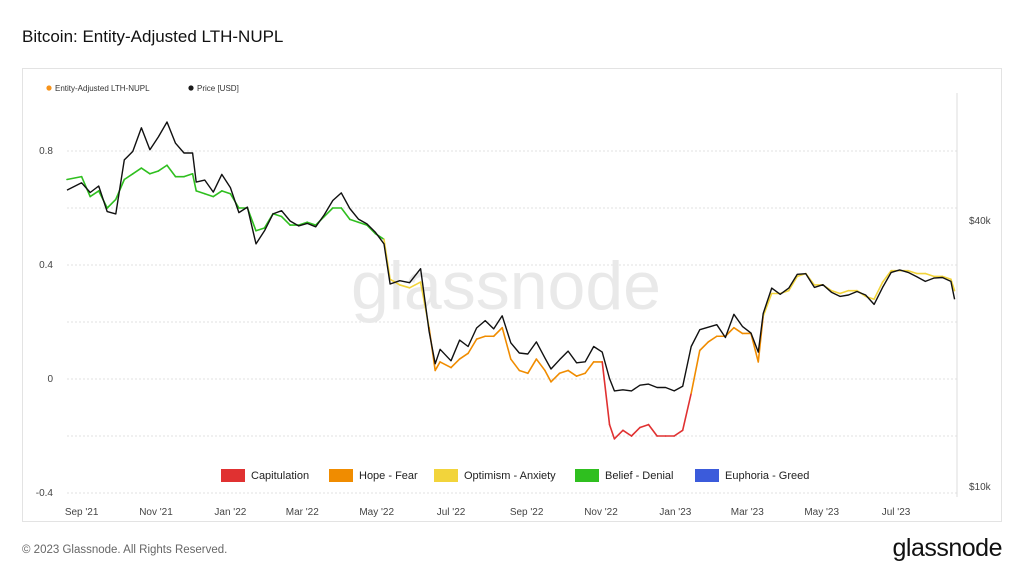 Image resolution: width=1024 pixels, height=576 pixels. What do you see at coordinates (639, 476) in the screenshot?
I see `zone-label: Belief - Denial` at bounding box center [639, 476].